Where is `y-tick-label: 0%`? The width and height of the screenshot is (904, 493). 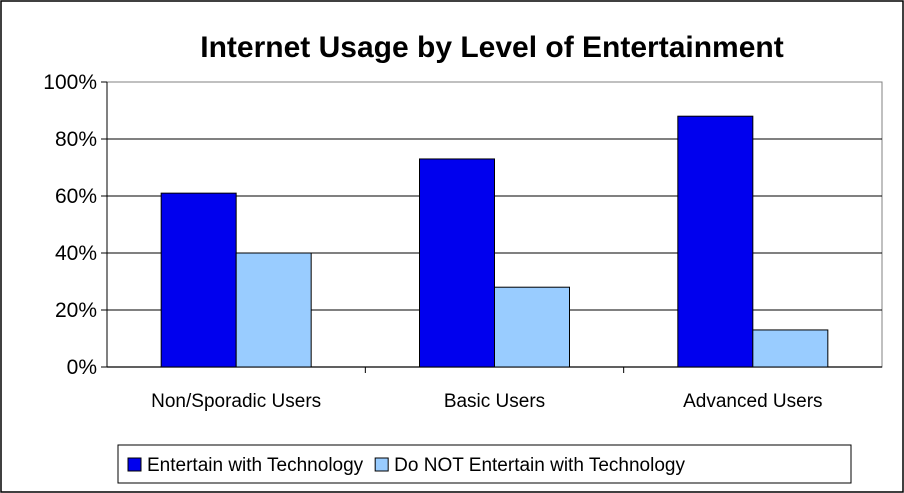
y-tick-label: 0% is located at coordinates (82, 367).